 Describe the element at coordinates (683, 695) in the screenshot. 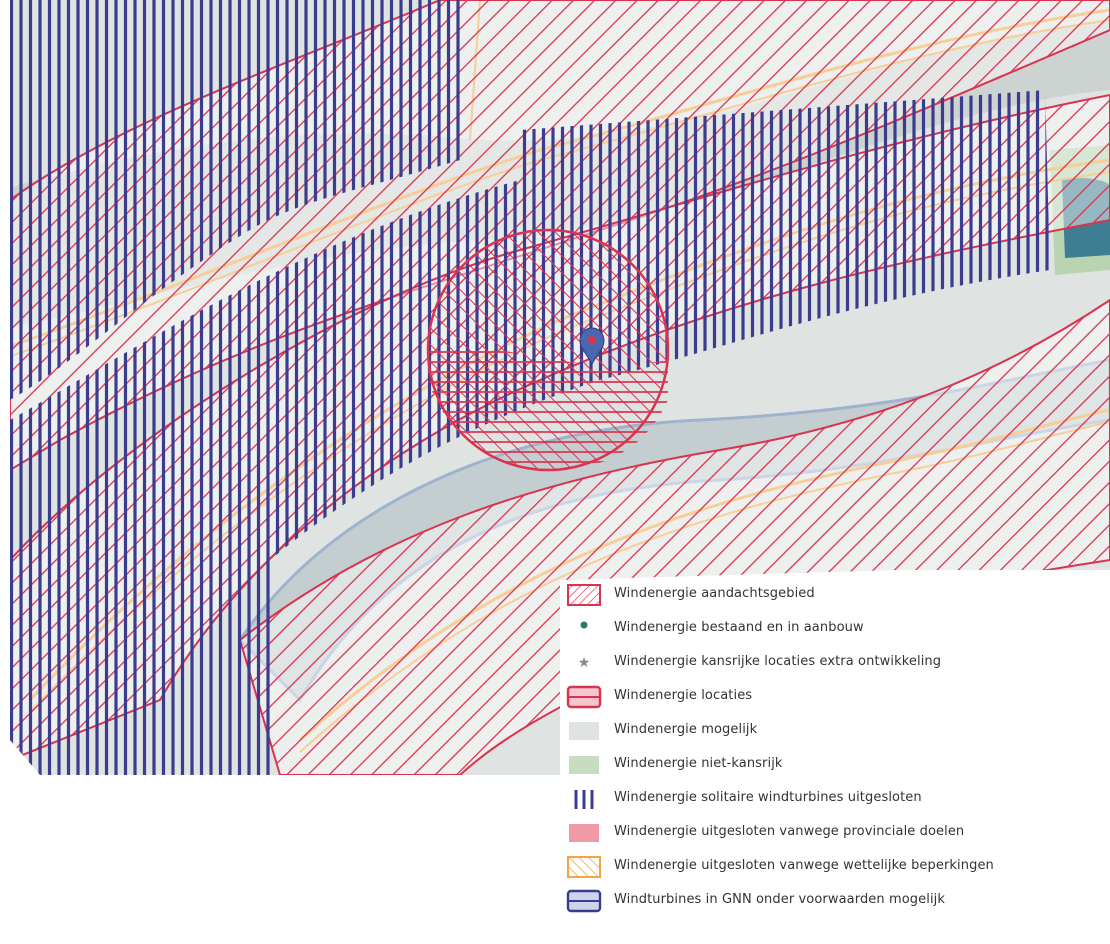

I see `legend-label: Windenergie locaties` at that location.